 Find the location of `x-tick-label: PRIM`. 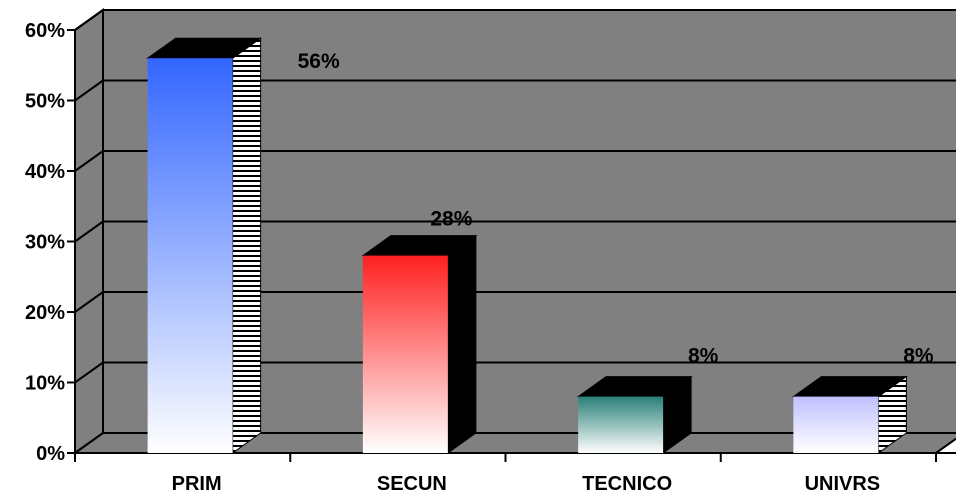

x-tick-label: PRIM is located at coordinates (197, 484).